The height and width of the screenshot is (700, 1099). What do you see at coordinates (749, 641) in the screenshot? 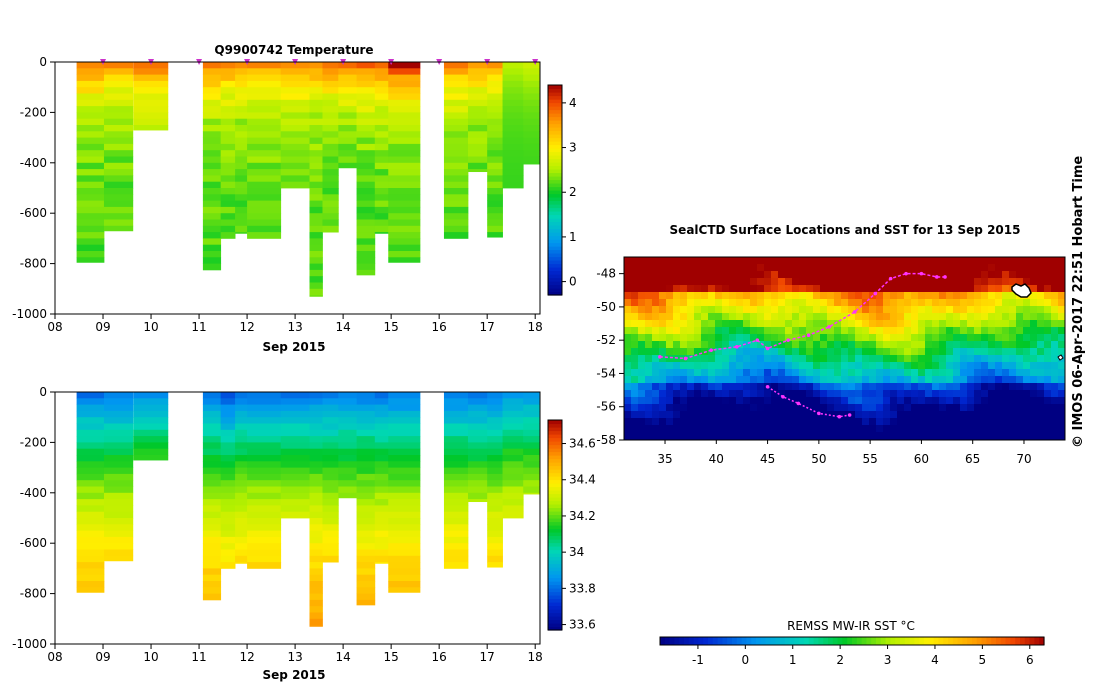
I see `sst-colorbar-segment` at bounding box center [749, 641].